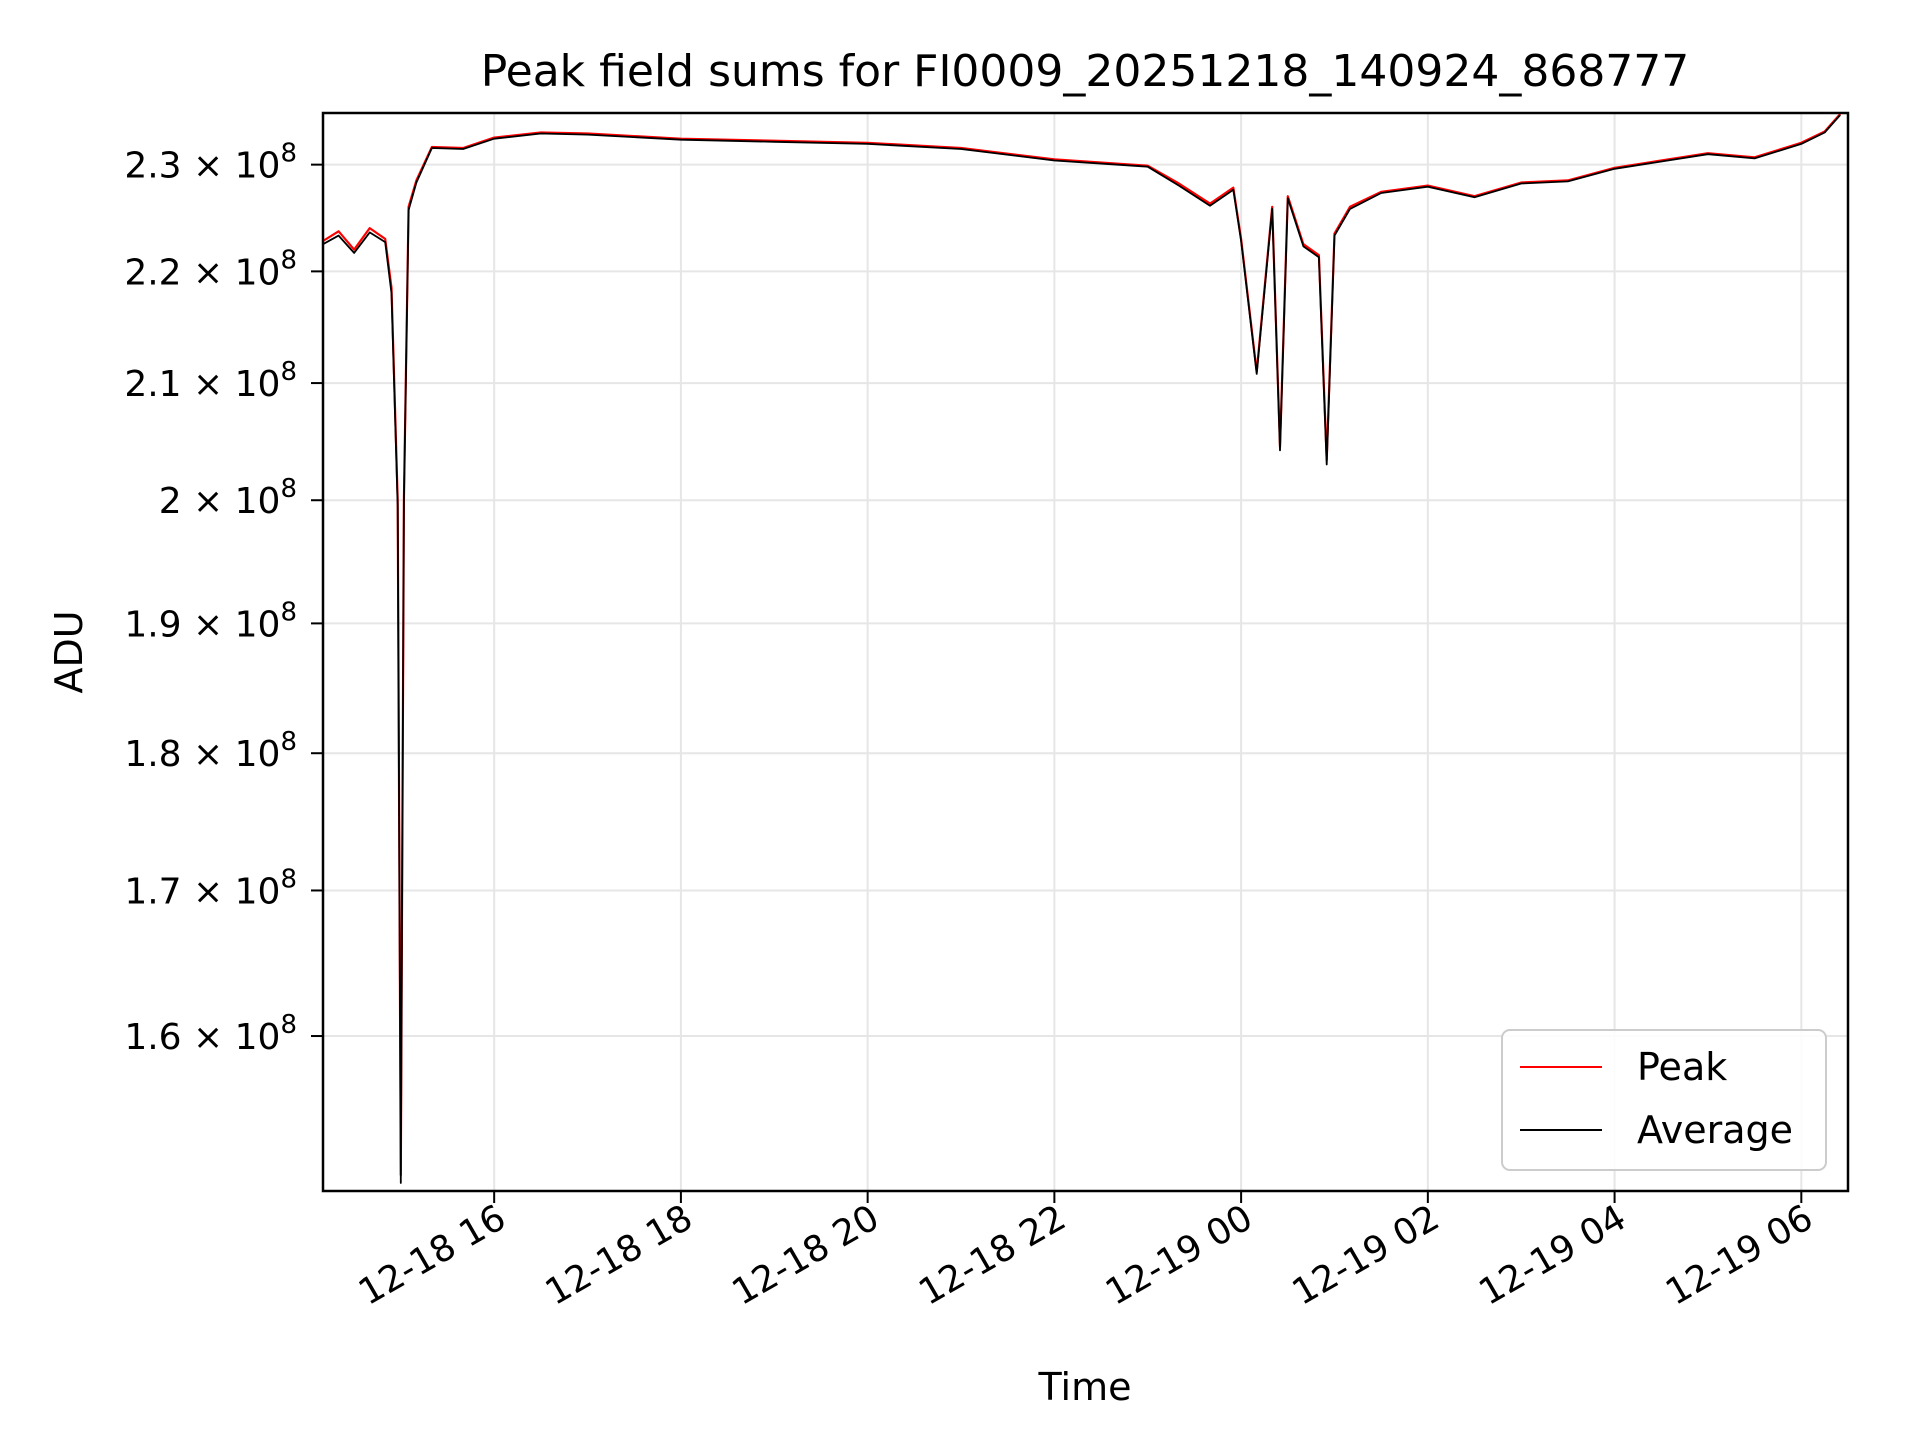 The width and height of the screenshot is (1920, 1440). I want to click on x-tick-label: 12-18 16, so click(432, 1255).